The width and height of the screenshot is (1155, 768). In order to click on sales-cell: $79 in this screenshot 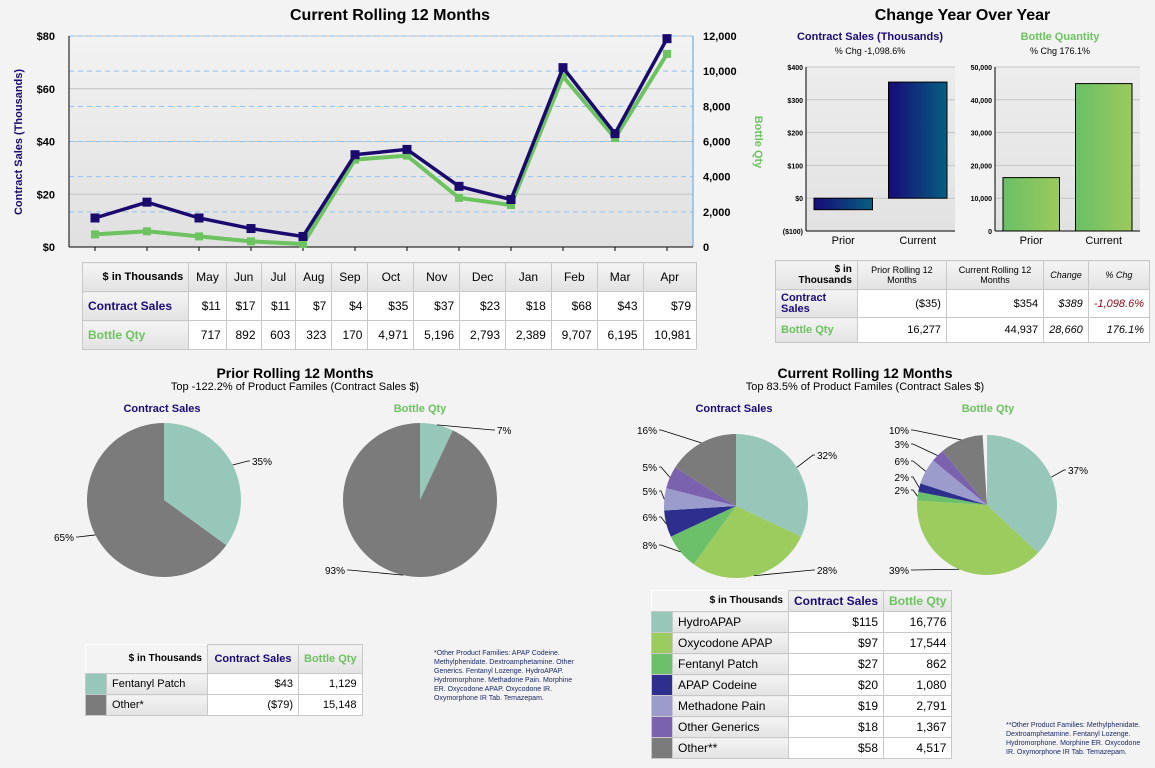, I will do `click(670, 306)`.